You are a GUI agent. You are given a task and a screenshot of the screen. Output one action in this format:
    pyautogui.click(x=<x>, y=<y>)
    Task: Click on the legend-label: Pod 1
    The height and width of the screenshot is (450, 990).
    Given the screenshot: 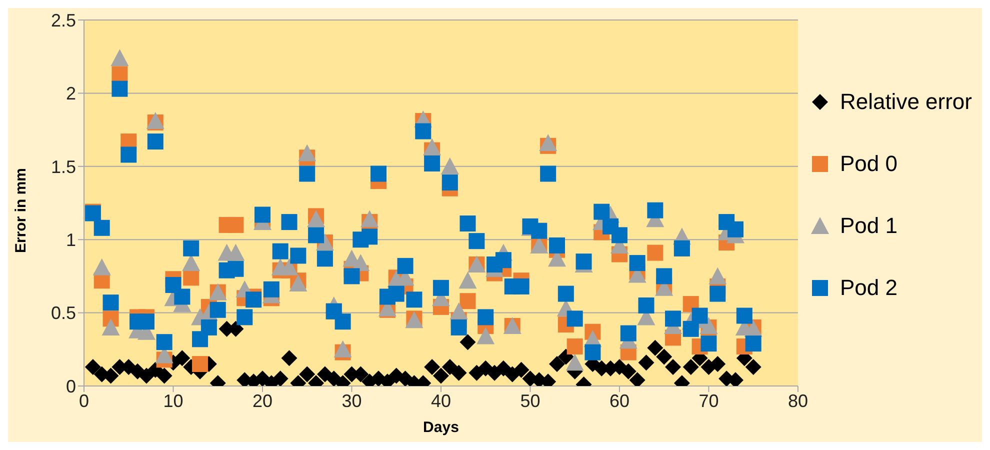 What is the action you would take?
    pyautogui.click(x=869, y=226)
    